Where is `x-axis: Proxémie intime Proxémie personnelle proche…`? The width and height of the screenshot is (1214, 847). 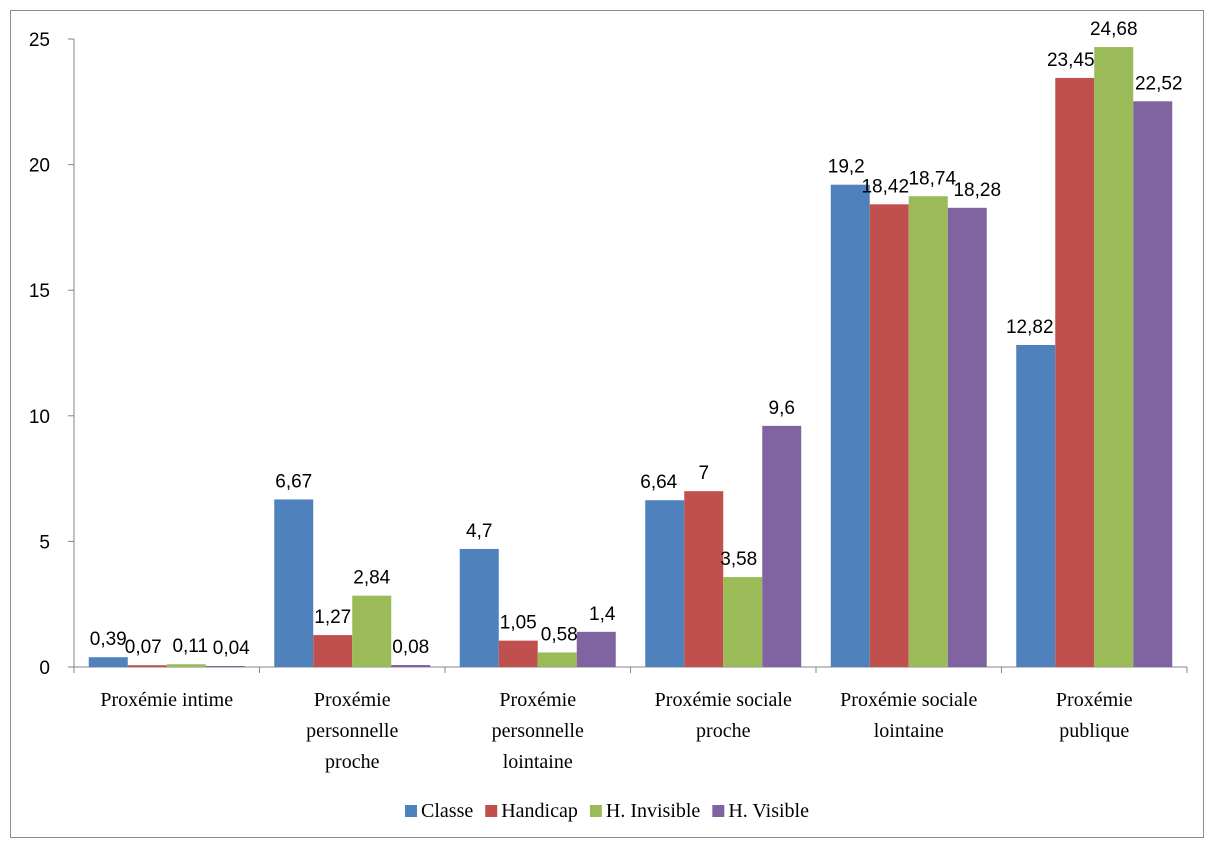 x-axis: Proxémie intime Proxémie personnelle proche… is located at coordinates (630, 719).